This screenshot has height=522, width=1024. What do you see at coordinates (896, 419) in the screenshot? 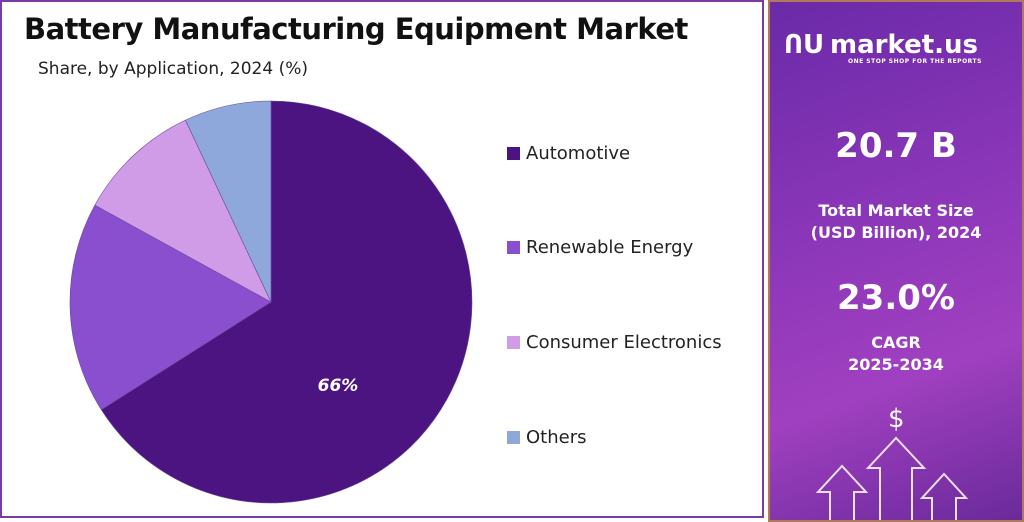
I see `dollar-icon: $` at bounding box center [896, 419].